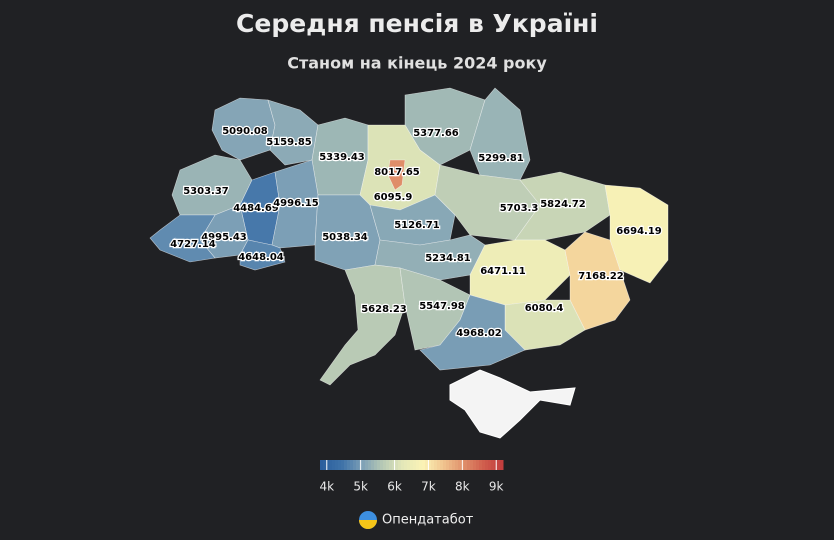 The image size is (834, 540). I want to click on region-value-label: 8017.65, so click(397, 172).